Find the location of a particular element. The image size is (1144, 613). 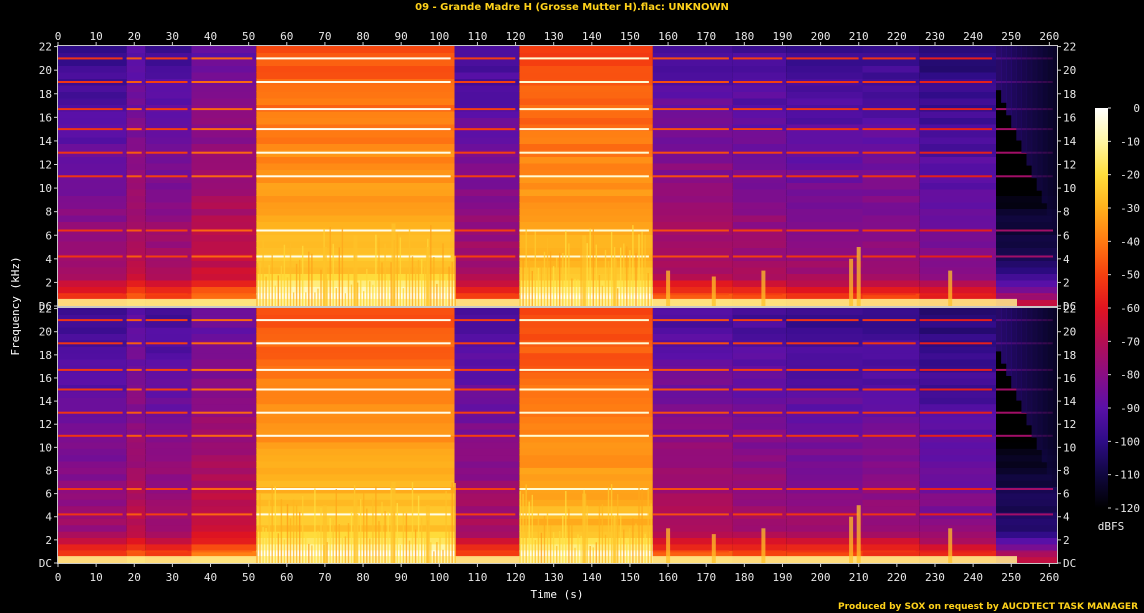

y-tick-label: 4 is located at coordinates (48, 517).